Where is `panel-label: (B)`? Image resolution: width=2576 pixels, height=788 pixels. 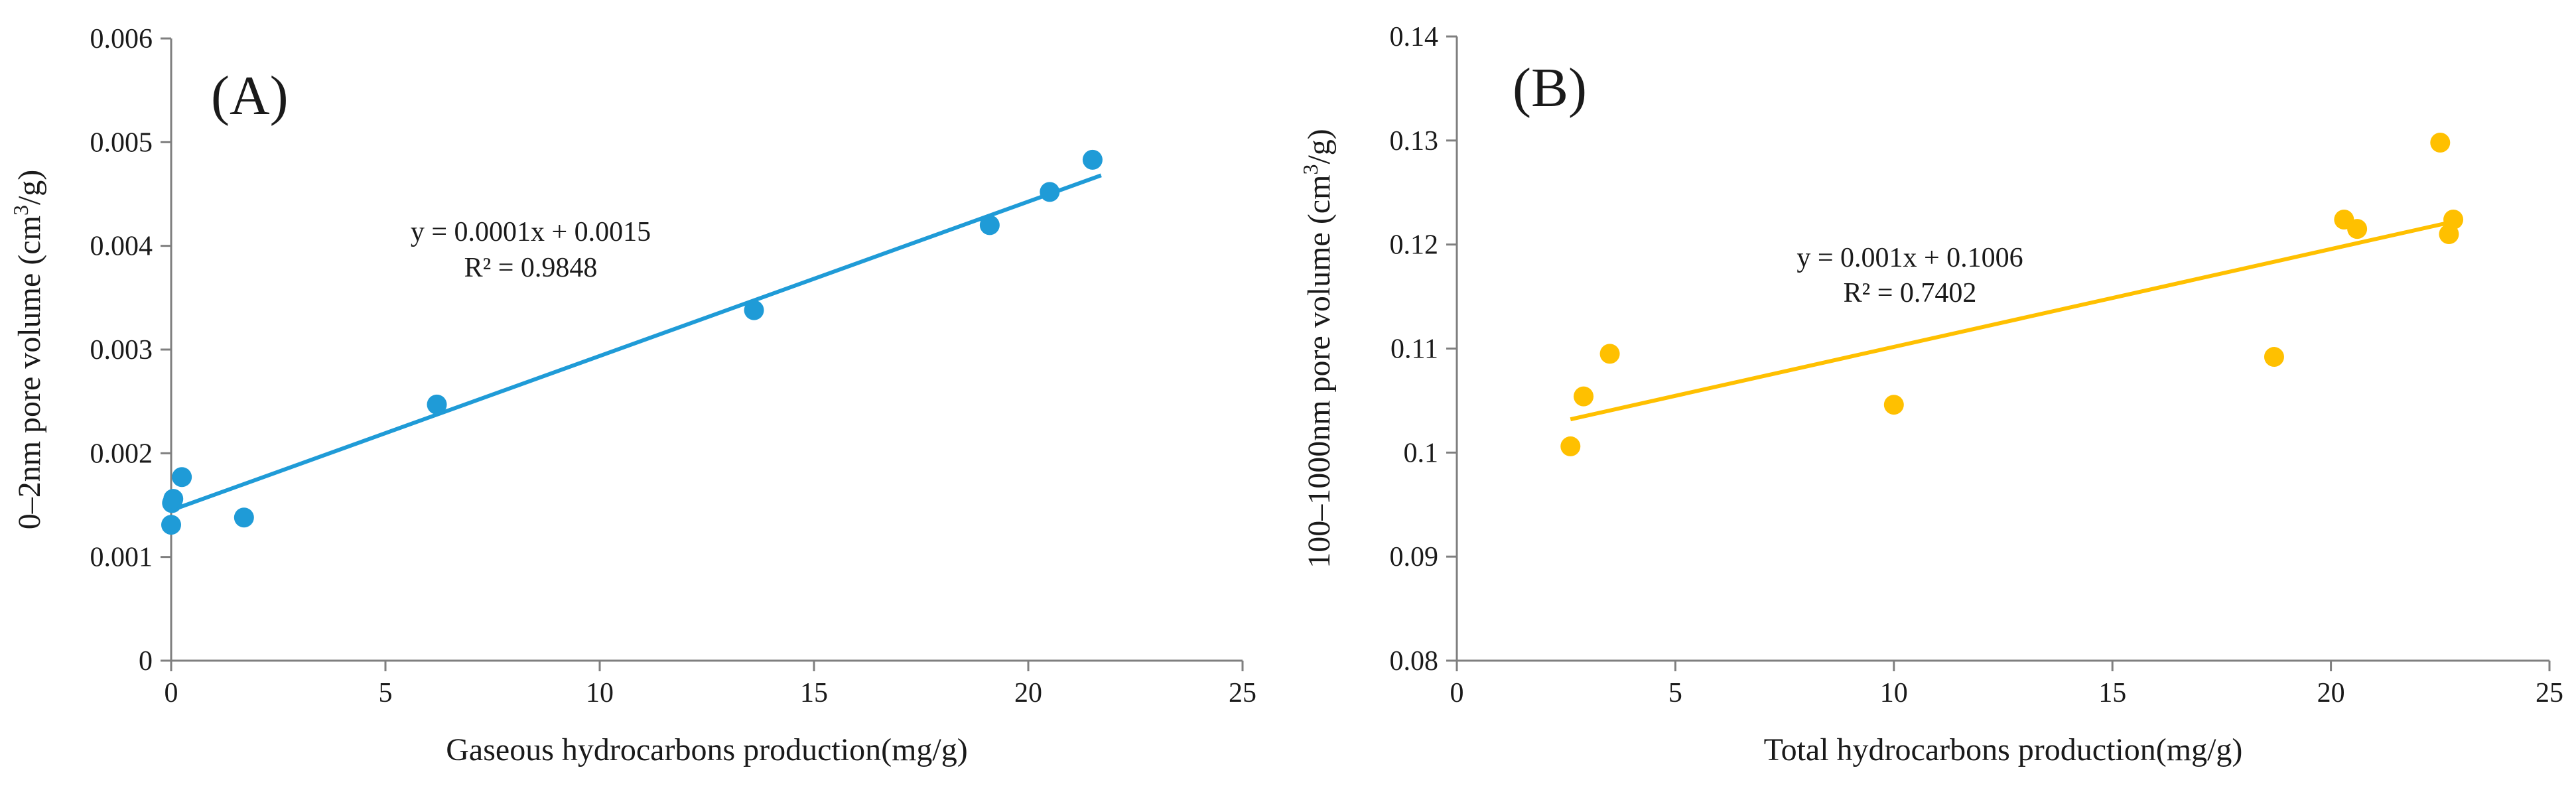 panel-label: (B) is located at coordinates (1550, 88).